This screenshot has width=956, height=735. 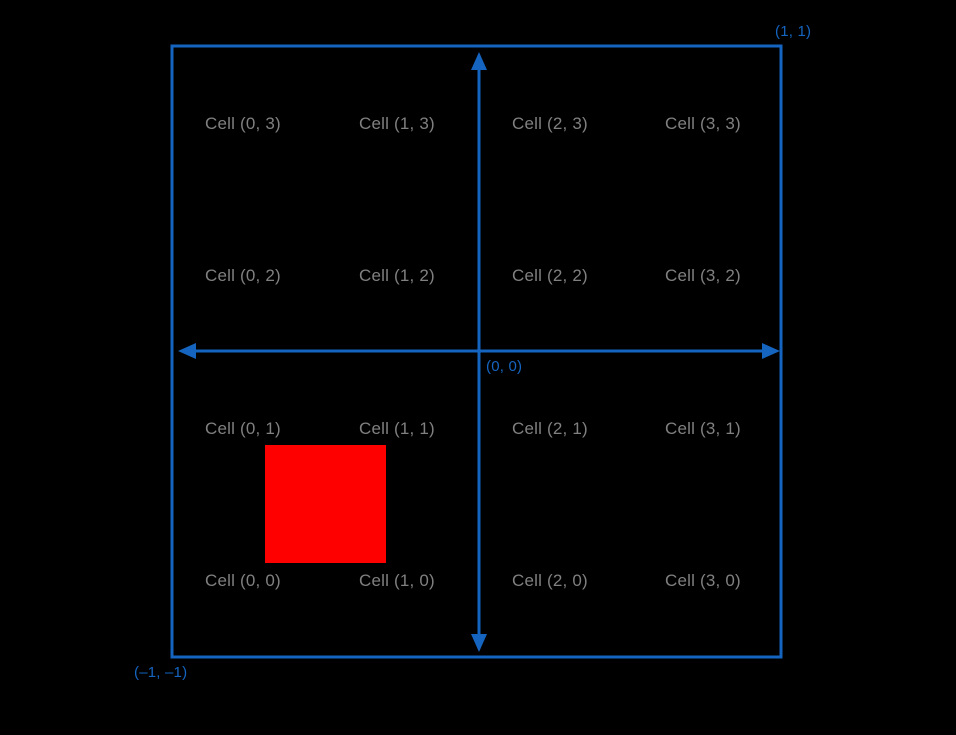 What do you see at coordinates (550, 275) in the screenshot?
I see `cell-label-2-2: Cell (2, 2)` at bounding box center [550, 275].